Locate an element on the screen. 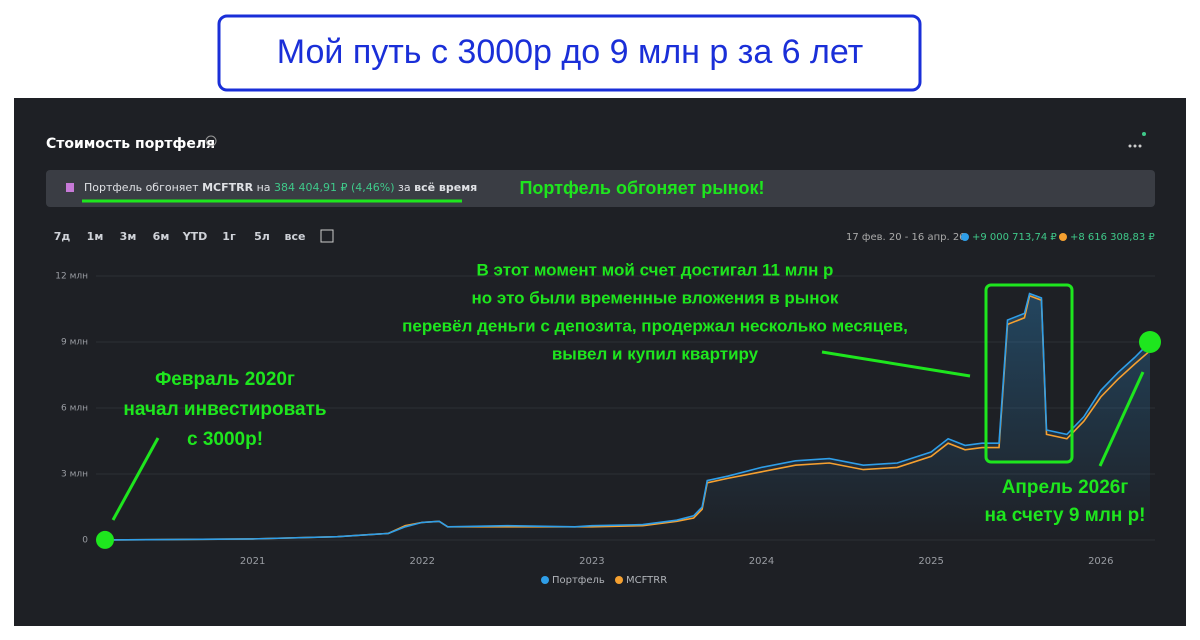 This screenshot has height=640, width=1200. calendar-icon is located at coordinates (327, 236).